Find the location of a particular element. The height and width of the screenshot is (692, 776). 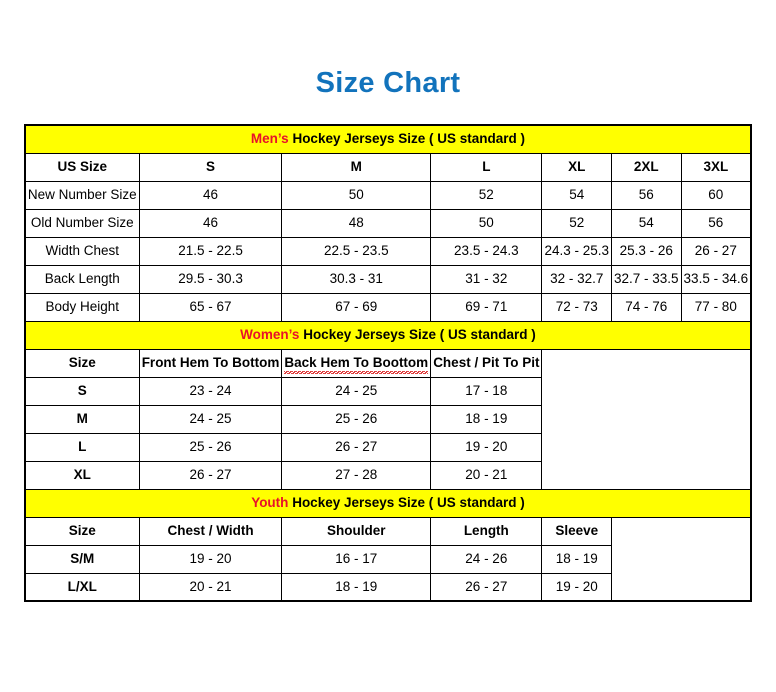

column-header-youth-3: Length is located at coordinates (486, 531).